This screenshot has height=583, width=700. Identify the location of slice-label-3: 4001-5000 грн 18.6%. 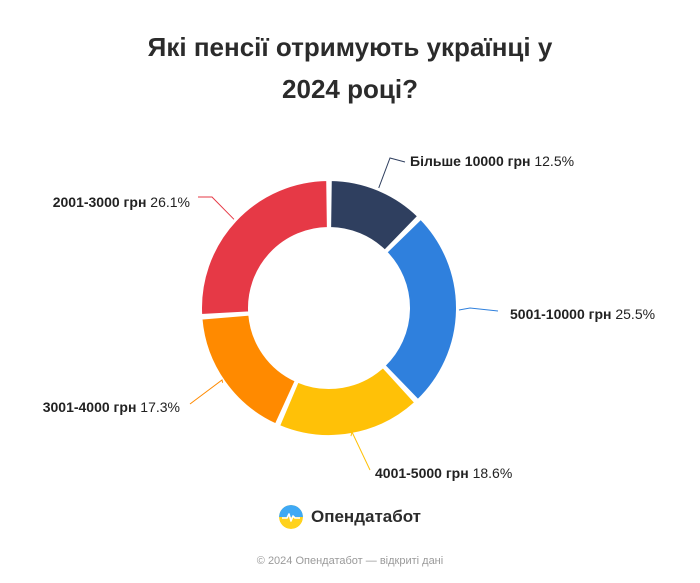
(443, 473).